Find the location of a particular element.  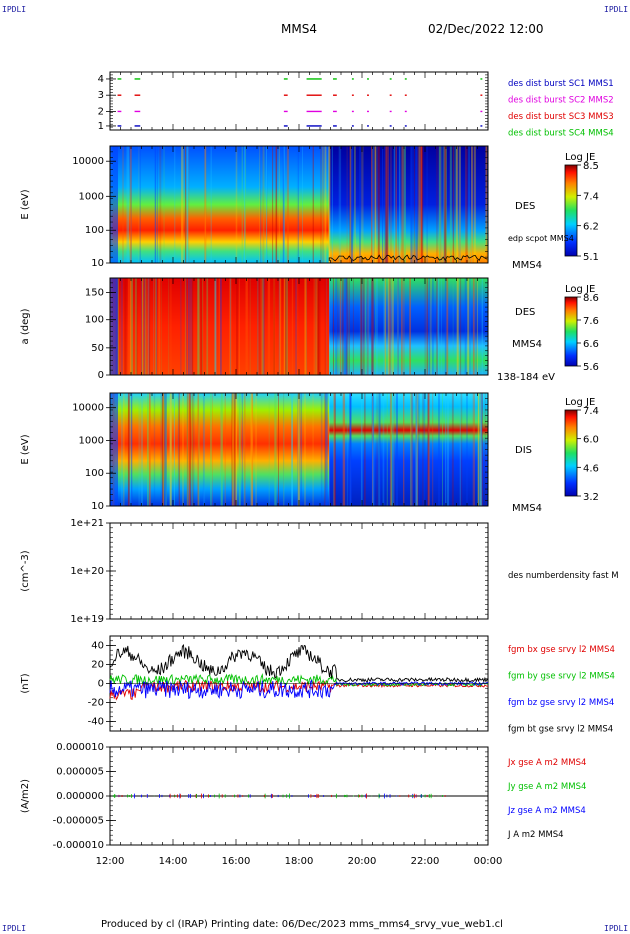

y-tick-label: 50 is located at coordinates (97, 348).